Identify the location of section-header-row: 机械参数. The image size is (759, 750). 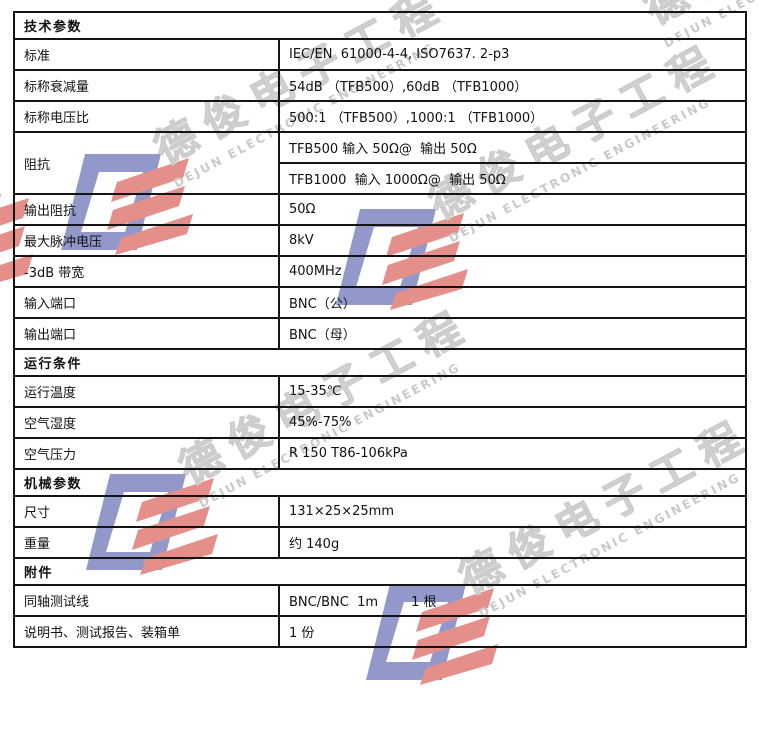
(380, 482).